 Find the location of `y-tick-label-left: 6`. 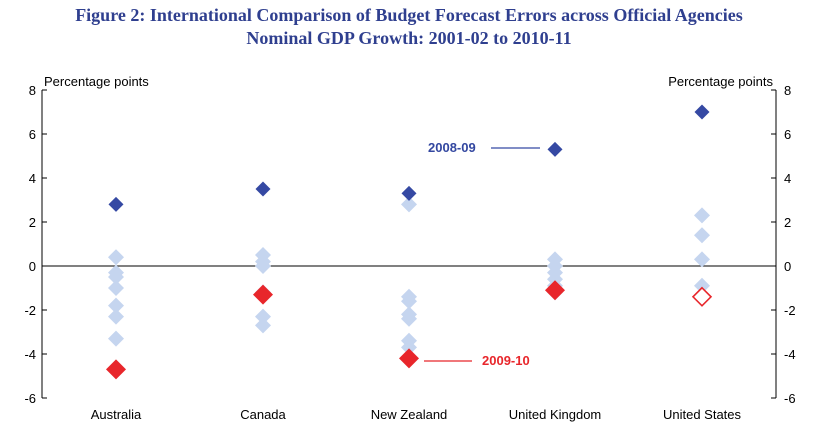

y-tick-label-left: 6 is located at coordinates (32, 134).